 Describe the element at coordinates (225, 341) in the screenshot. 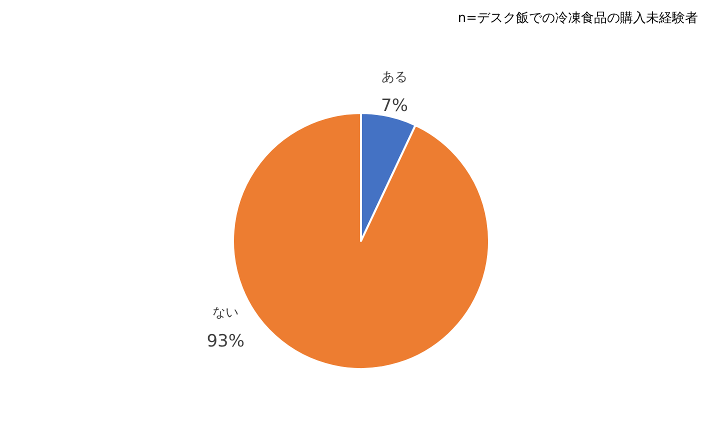

I see `data-label: 93%` at that location.